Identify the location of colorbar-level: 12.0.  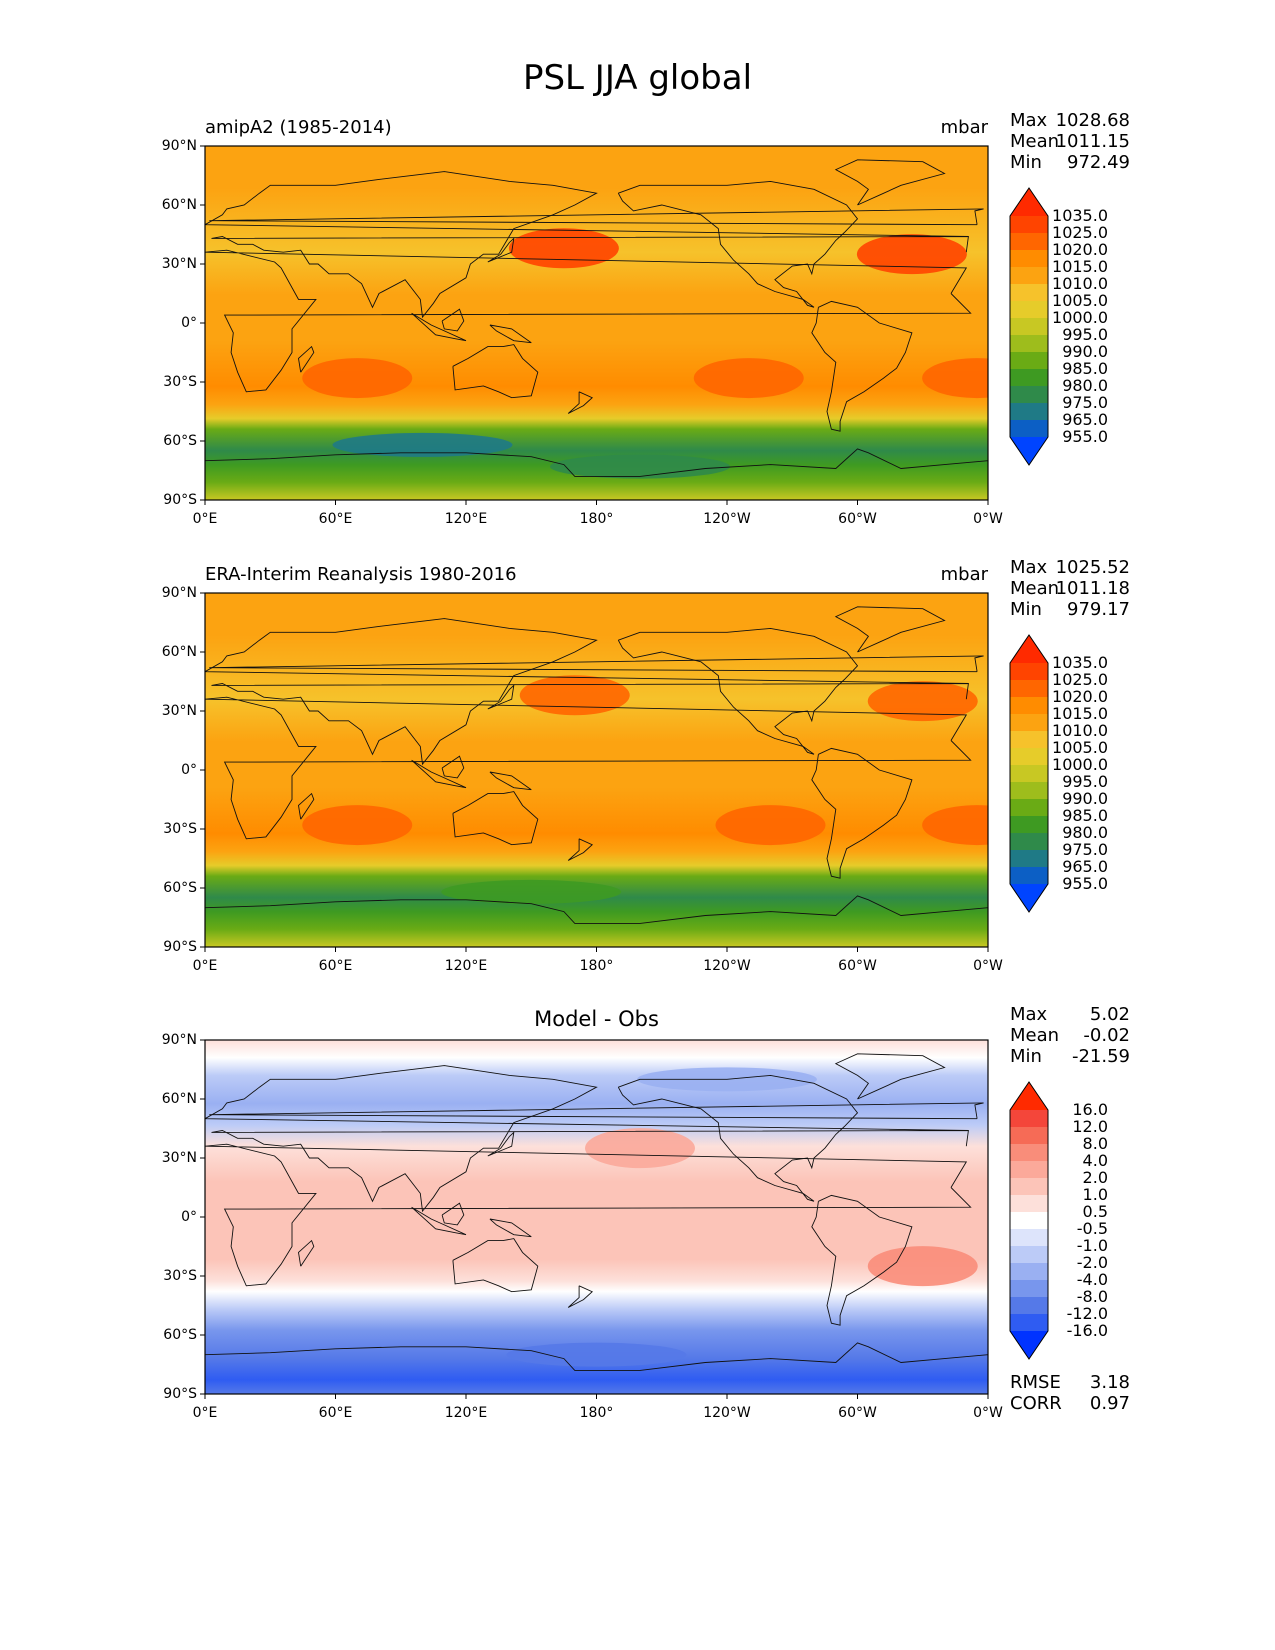
(1090, 1126).